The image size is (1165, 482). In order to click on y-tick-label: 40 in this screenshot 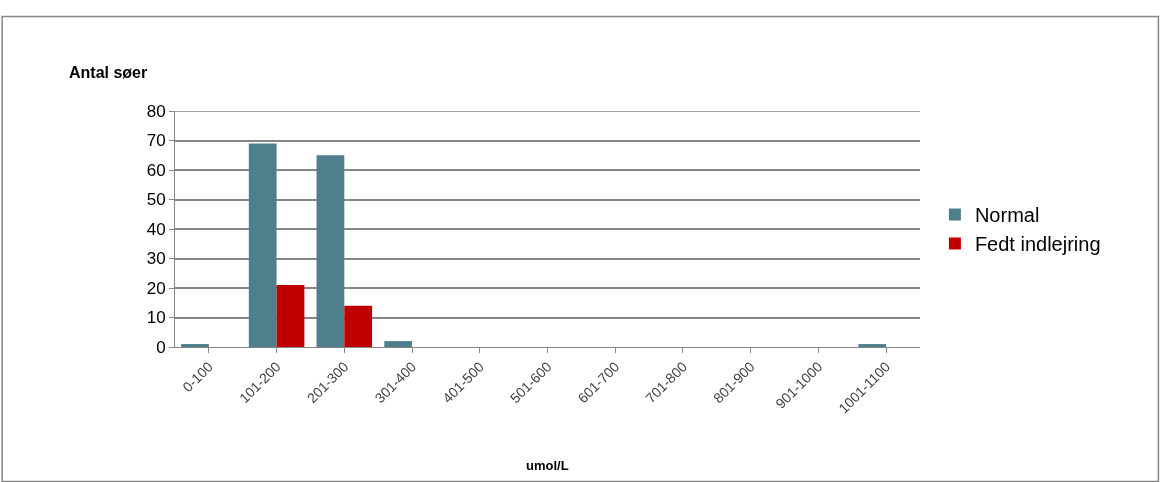, I will do `click(156, 229)`.